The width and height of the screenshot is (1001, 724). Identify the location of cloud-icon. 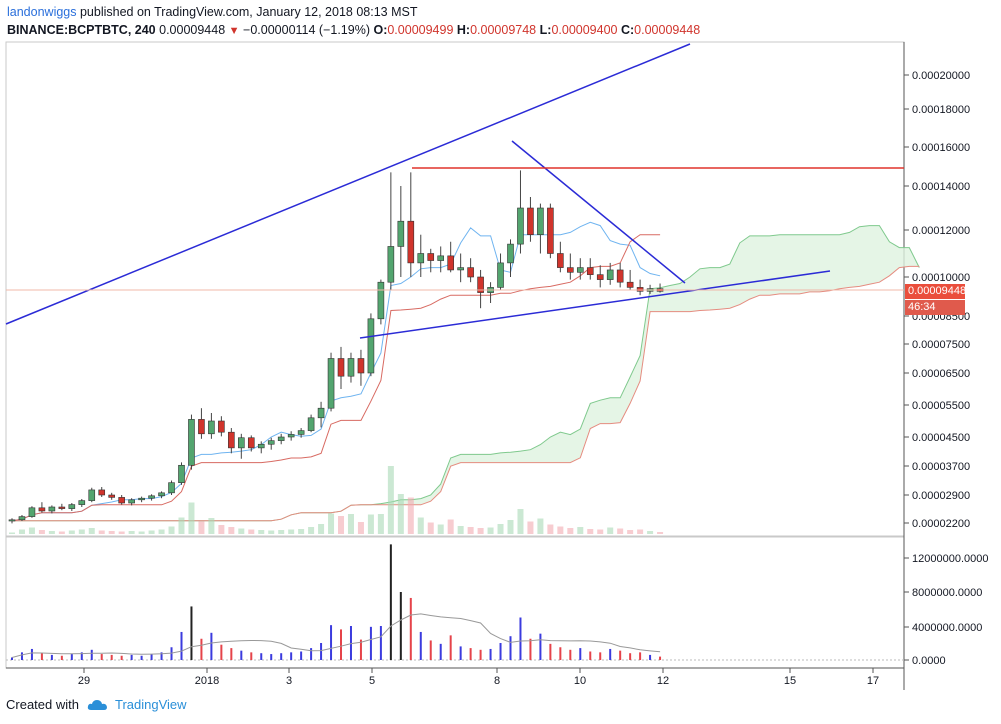
(97, 704).